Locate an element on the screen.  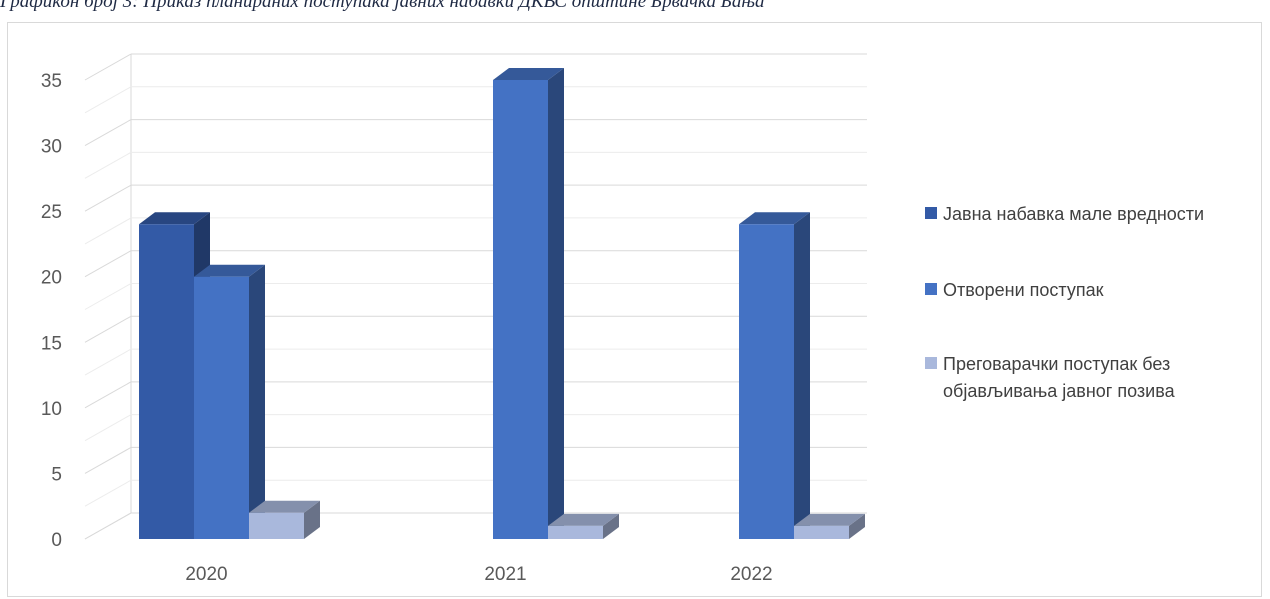
legend-entry: Јавна набавка мале вредности is located at coordinates (1064, 214).